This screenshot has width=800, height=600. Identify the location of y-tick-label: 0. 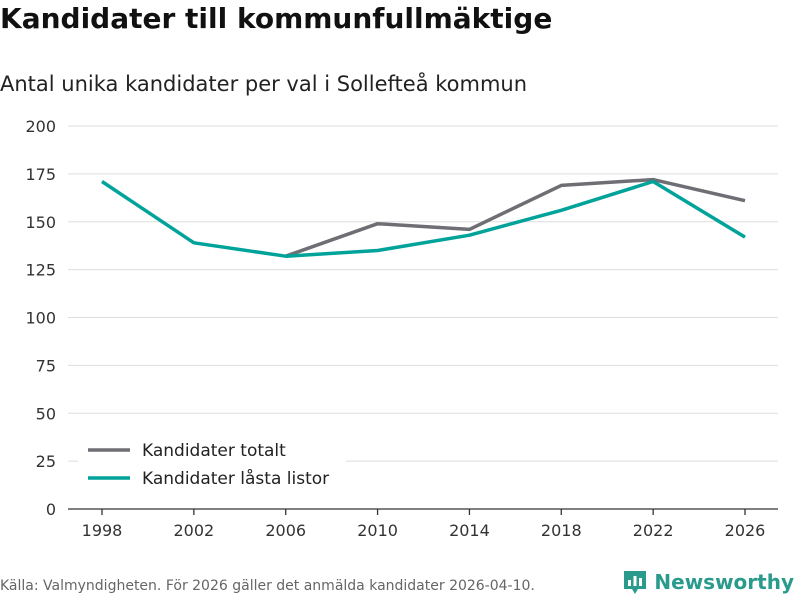
(51, 509).